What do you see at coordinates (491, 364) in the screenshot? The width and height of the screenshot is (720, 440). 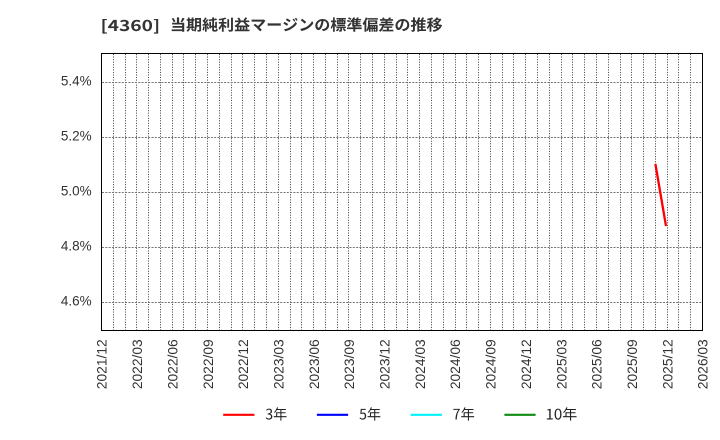 I see `svg-text: 2024/09` at bounding box center [491, 364].